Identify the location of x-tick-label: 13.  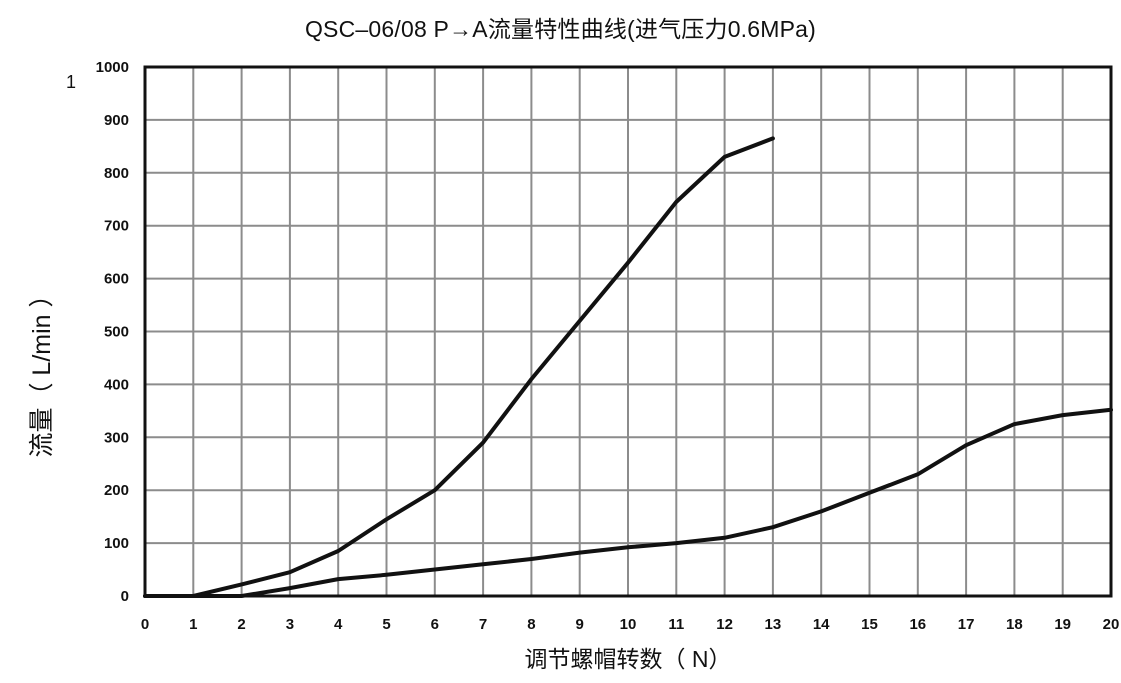
(773, 624).